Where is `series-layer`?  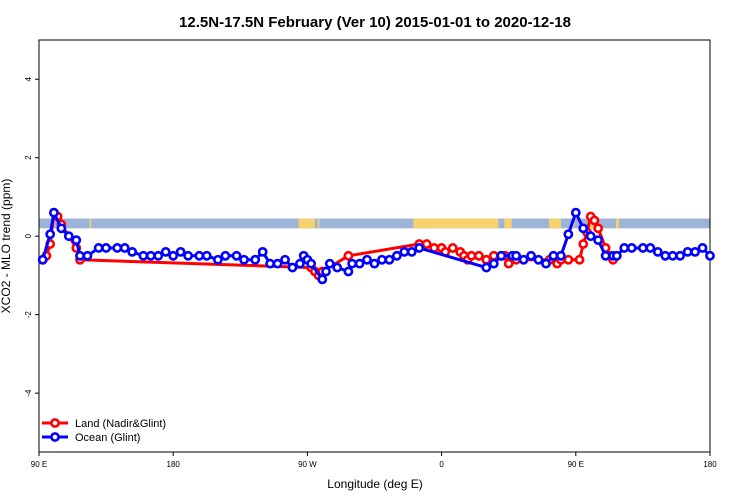 series-layer is located at coordinates (376, 246).